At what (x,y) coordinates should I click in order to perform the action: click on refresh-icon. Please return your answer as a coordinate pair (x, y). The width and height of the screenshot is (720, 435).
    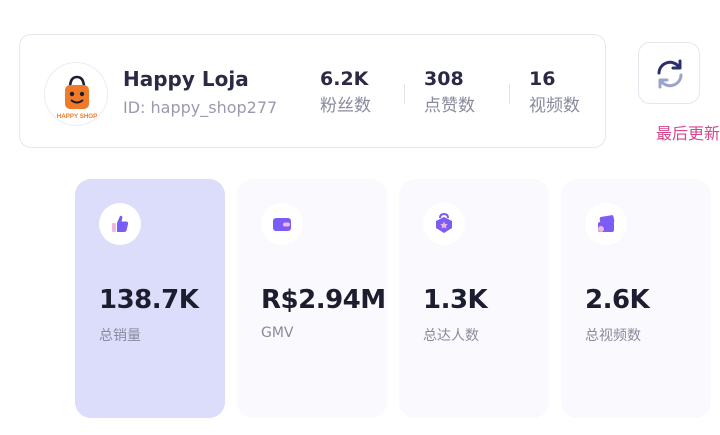
    Looking at the image, I should click on (670, 74).